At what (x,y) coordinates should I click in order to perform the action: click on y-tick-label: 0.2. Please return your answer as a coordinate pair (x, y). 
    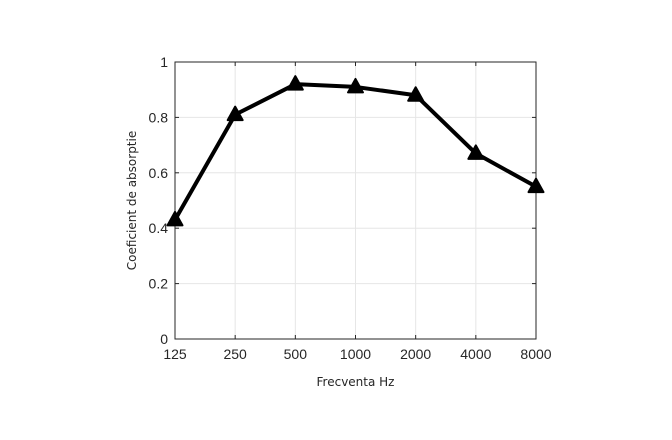
    Looking at the image, I should click on (159, 284).